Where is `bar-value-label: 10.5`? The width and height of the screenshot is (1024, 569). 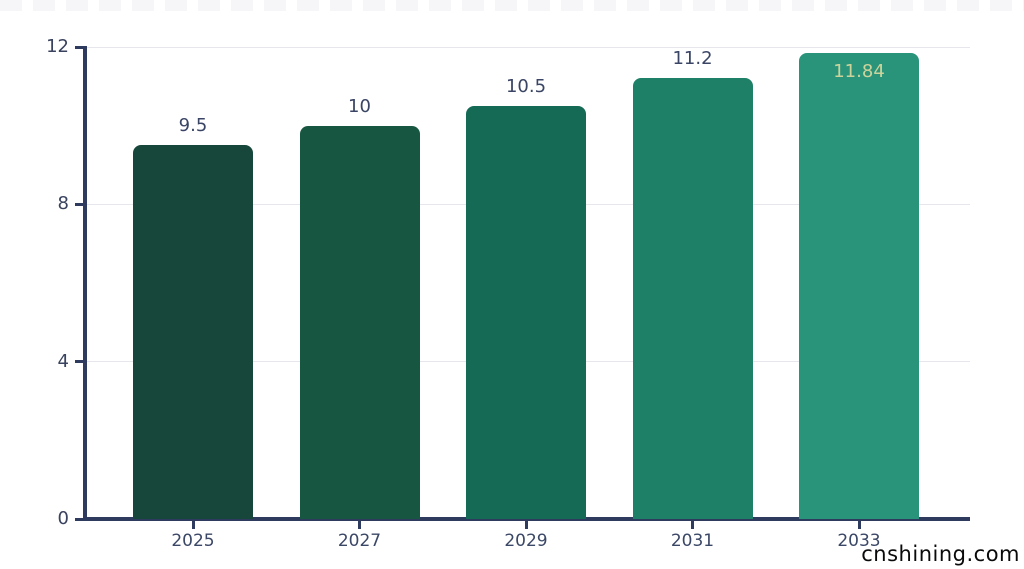
bar-value-label: 10.5 is located at coordinates (526, 86).